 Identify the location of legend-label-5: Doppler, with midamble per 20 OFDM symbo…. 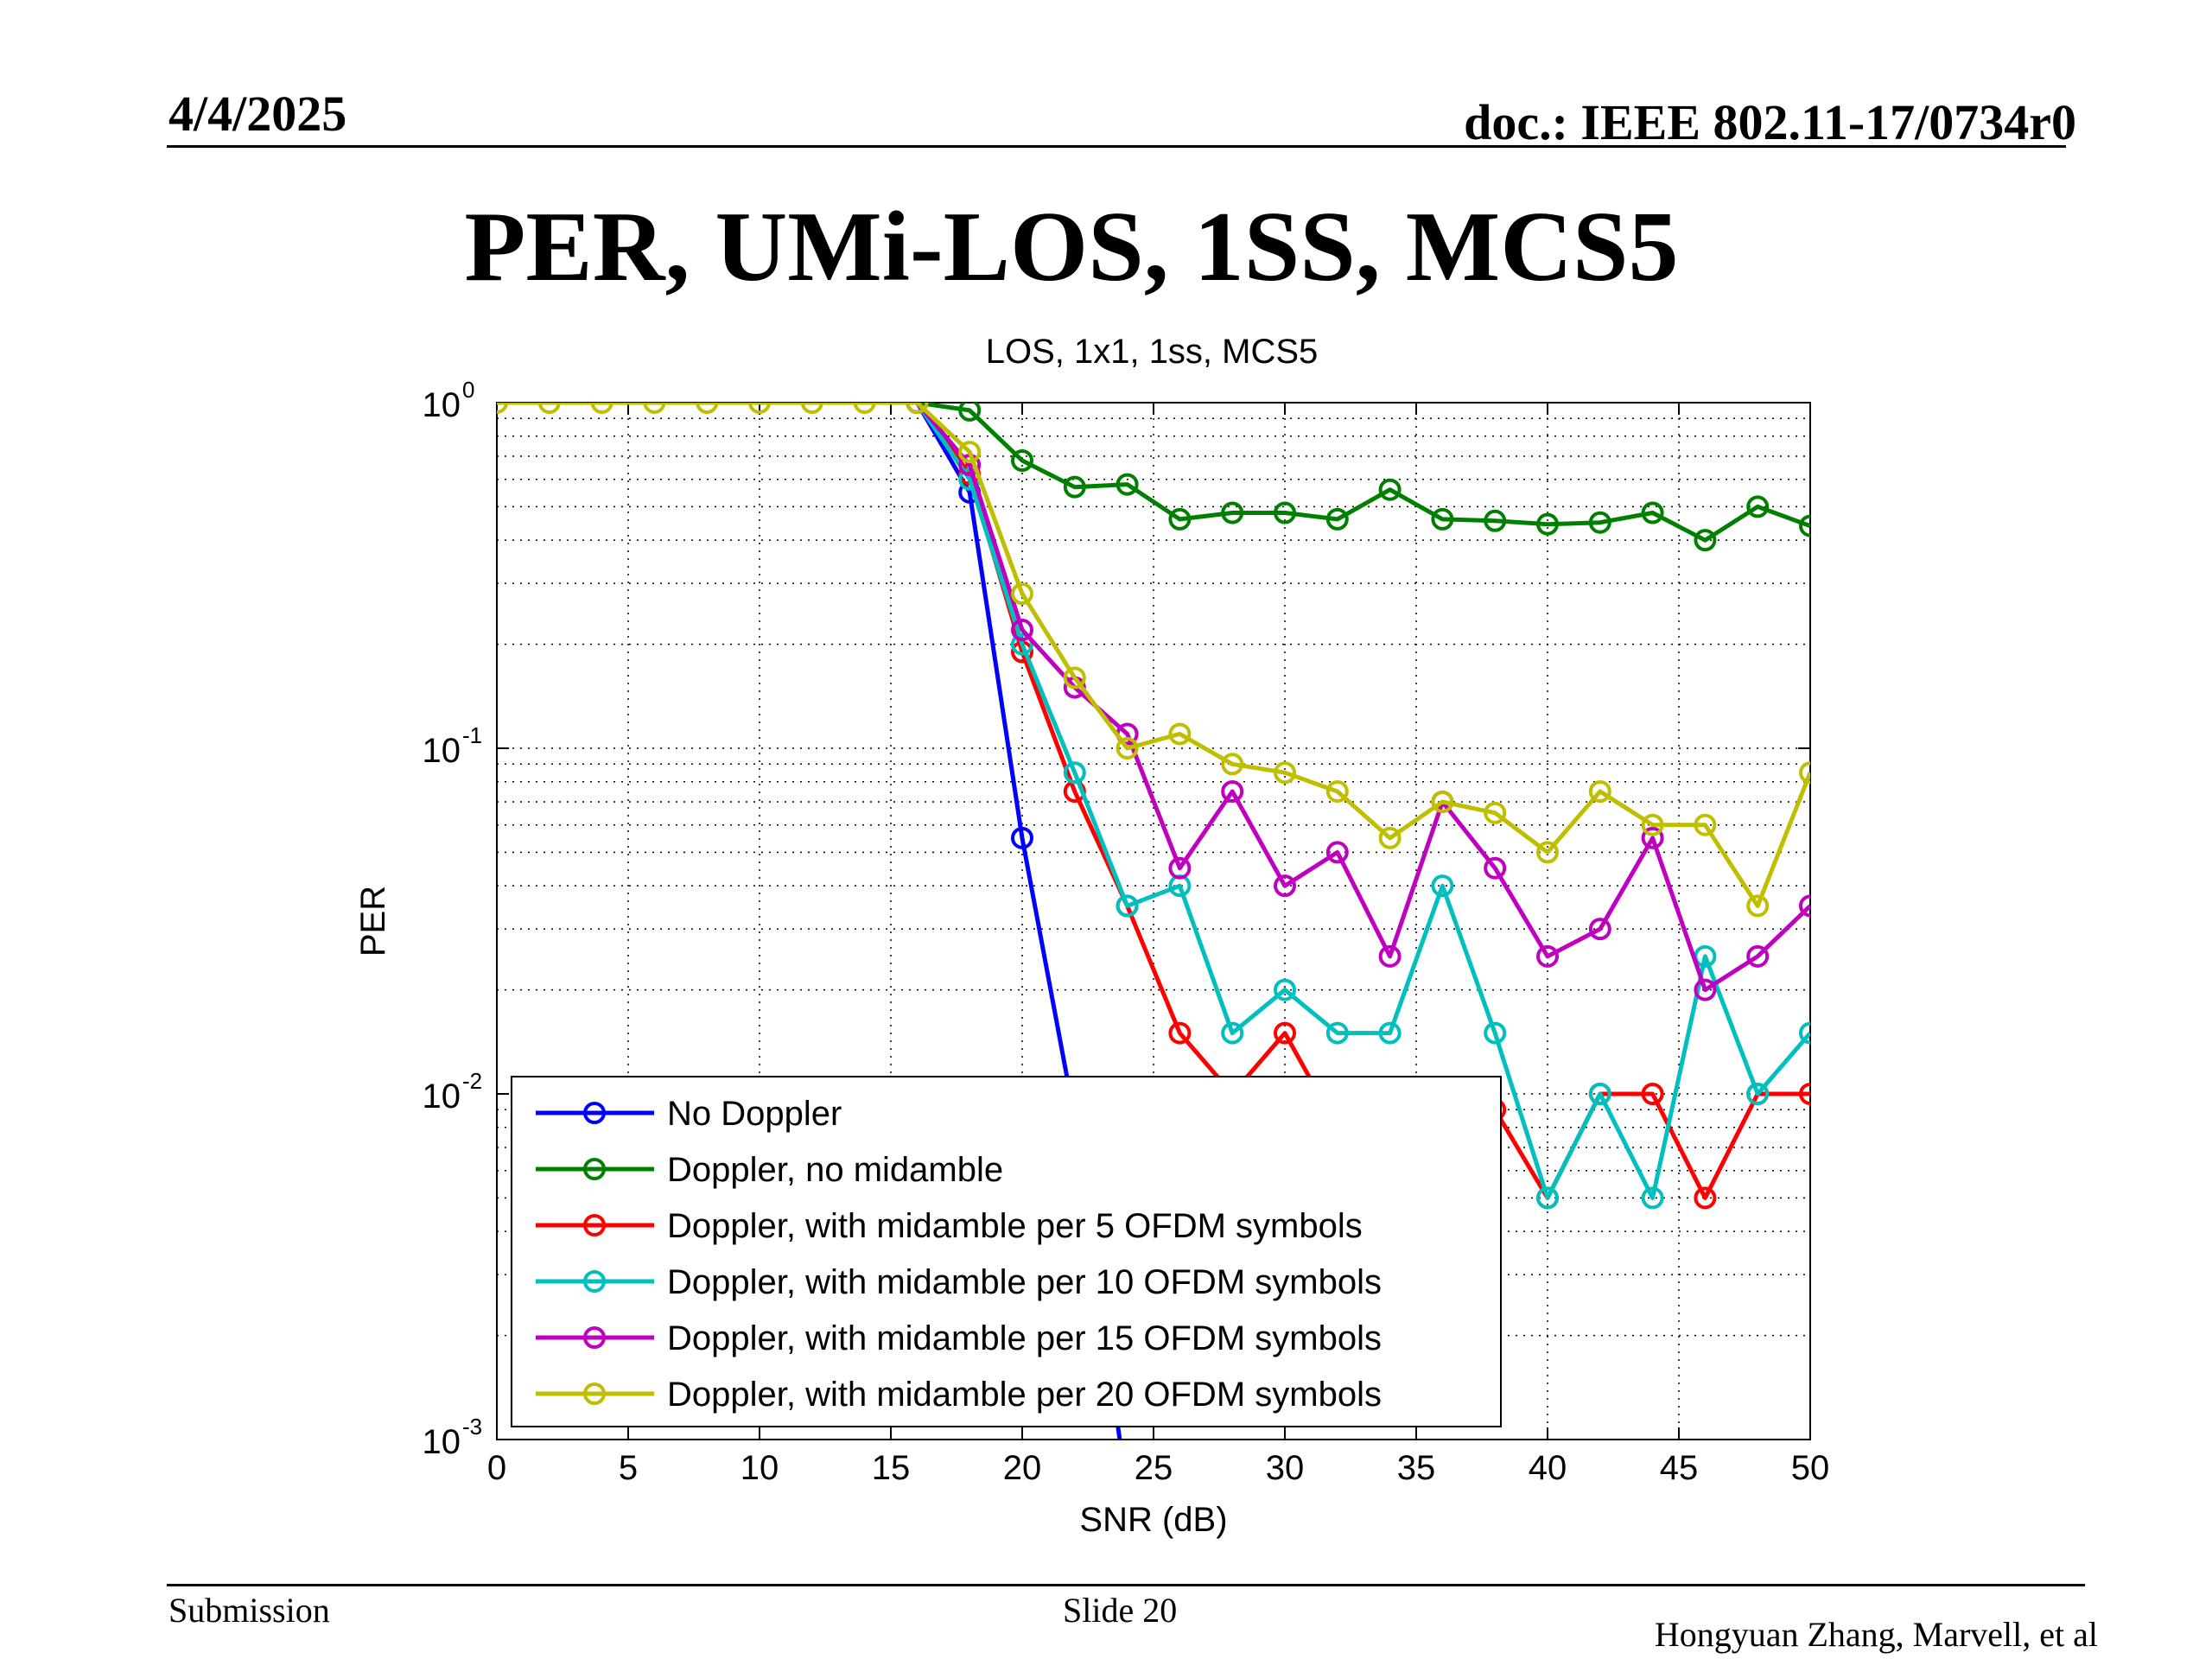
(1024, 1395).